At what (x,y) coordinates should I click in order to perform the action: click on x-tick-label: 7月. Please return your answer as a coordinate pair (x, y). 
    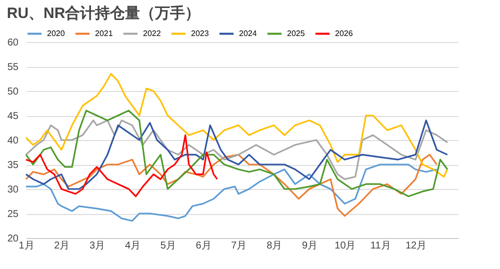
    Looking at the image, I should click on (239, 246).